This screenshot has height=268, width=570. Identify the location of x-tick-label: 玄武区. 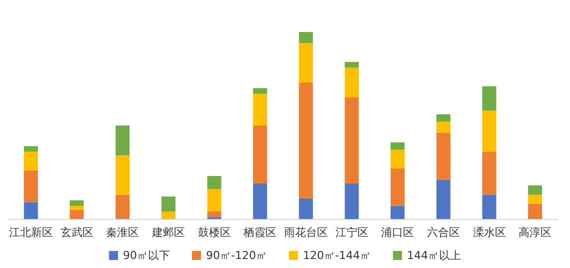
(77, 232).